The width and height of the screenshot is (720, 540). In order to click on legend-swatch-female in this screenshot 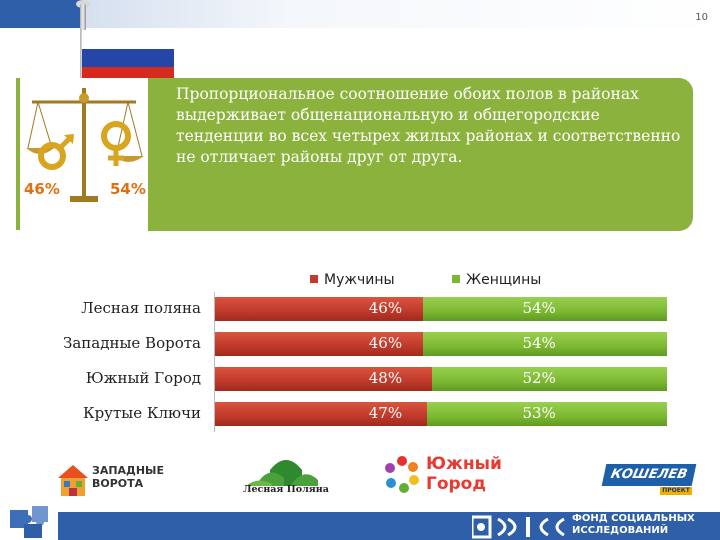, I will do `click(456, 279)`.